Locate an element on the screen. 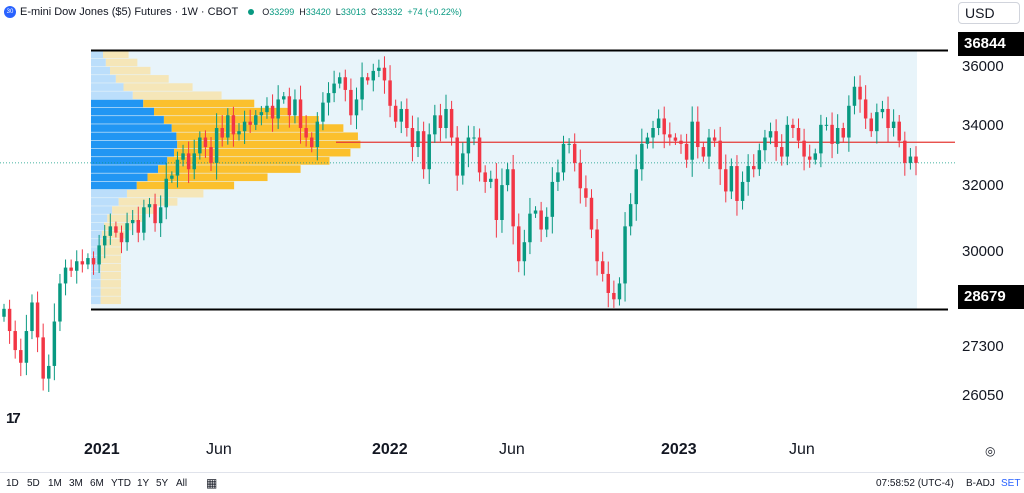 The width and height of the screenshot is (1024, 493). range-button-1m: 1M is located at coordinates (55, 483).